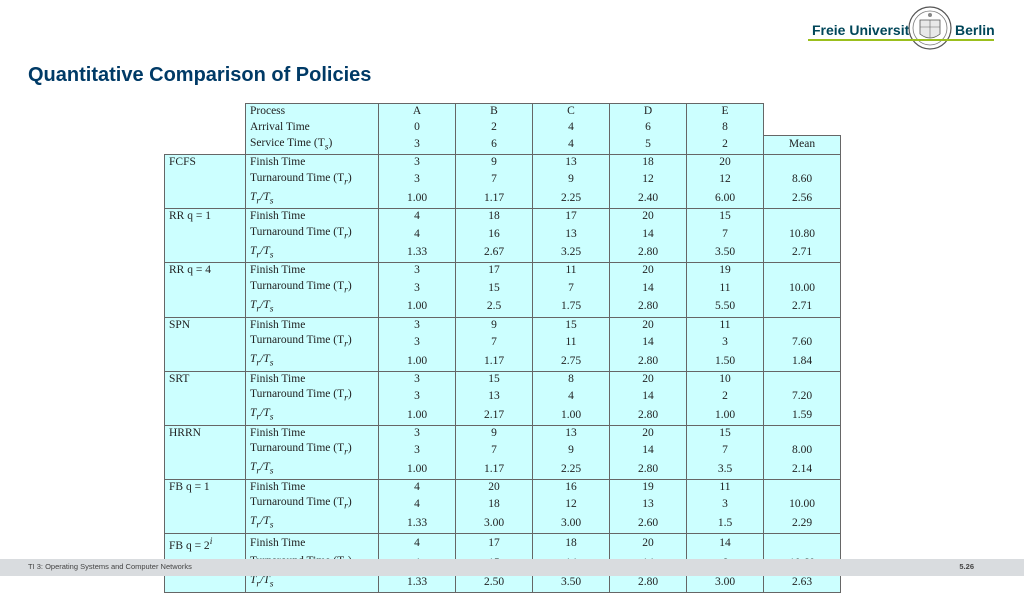  What do you see at coordinates (502, 307) in the screenshot?
I see `policy-row: Tr/Ts 1.00 2.5 1.75 2.80 5.50 2.71` at bounding box center [502, 307].